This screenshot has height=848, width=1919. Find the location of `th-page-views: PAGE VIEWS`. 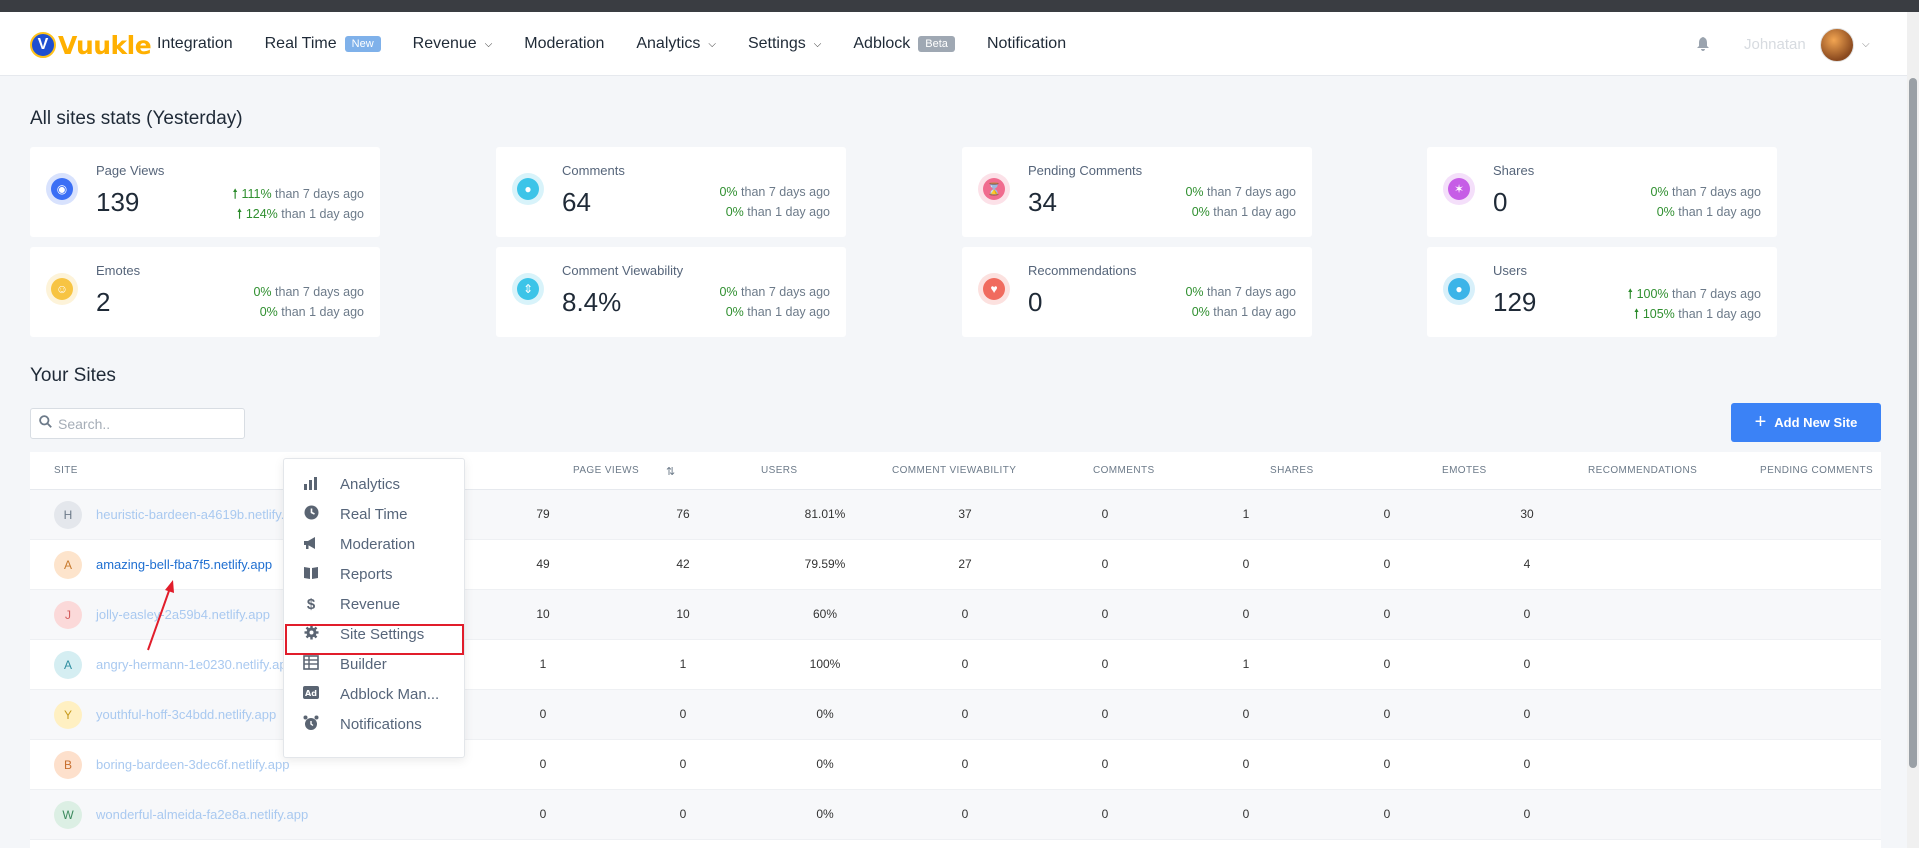

th-page-views: PAGE VIEWS is located at coordinates (606, 470).